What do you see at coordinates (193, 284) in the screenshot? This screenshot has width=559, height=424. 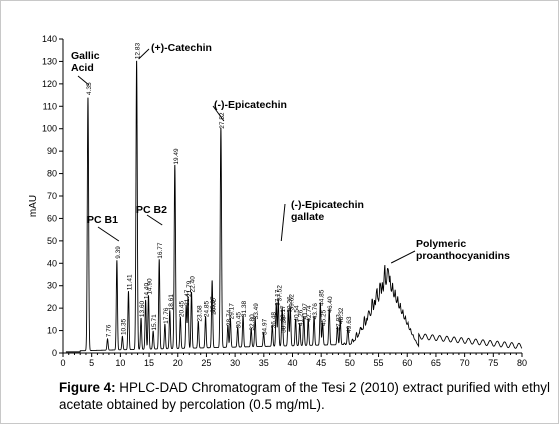 I see `peak-label: 22.40` at bounding box center [193, 284].